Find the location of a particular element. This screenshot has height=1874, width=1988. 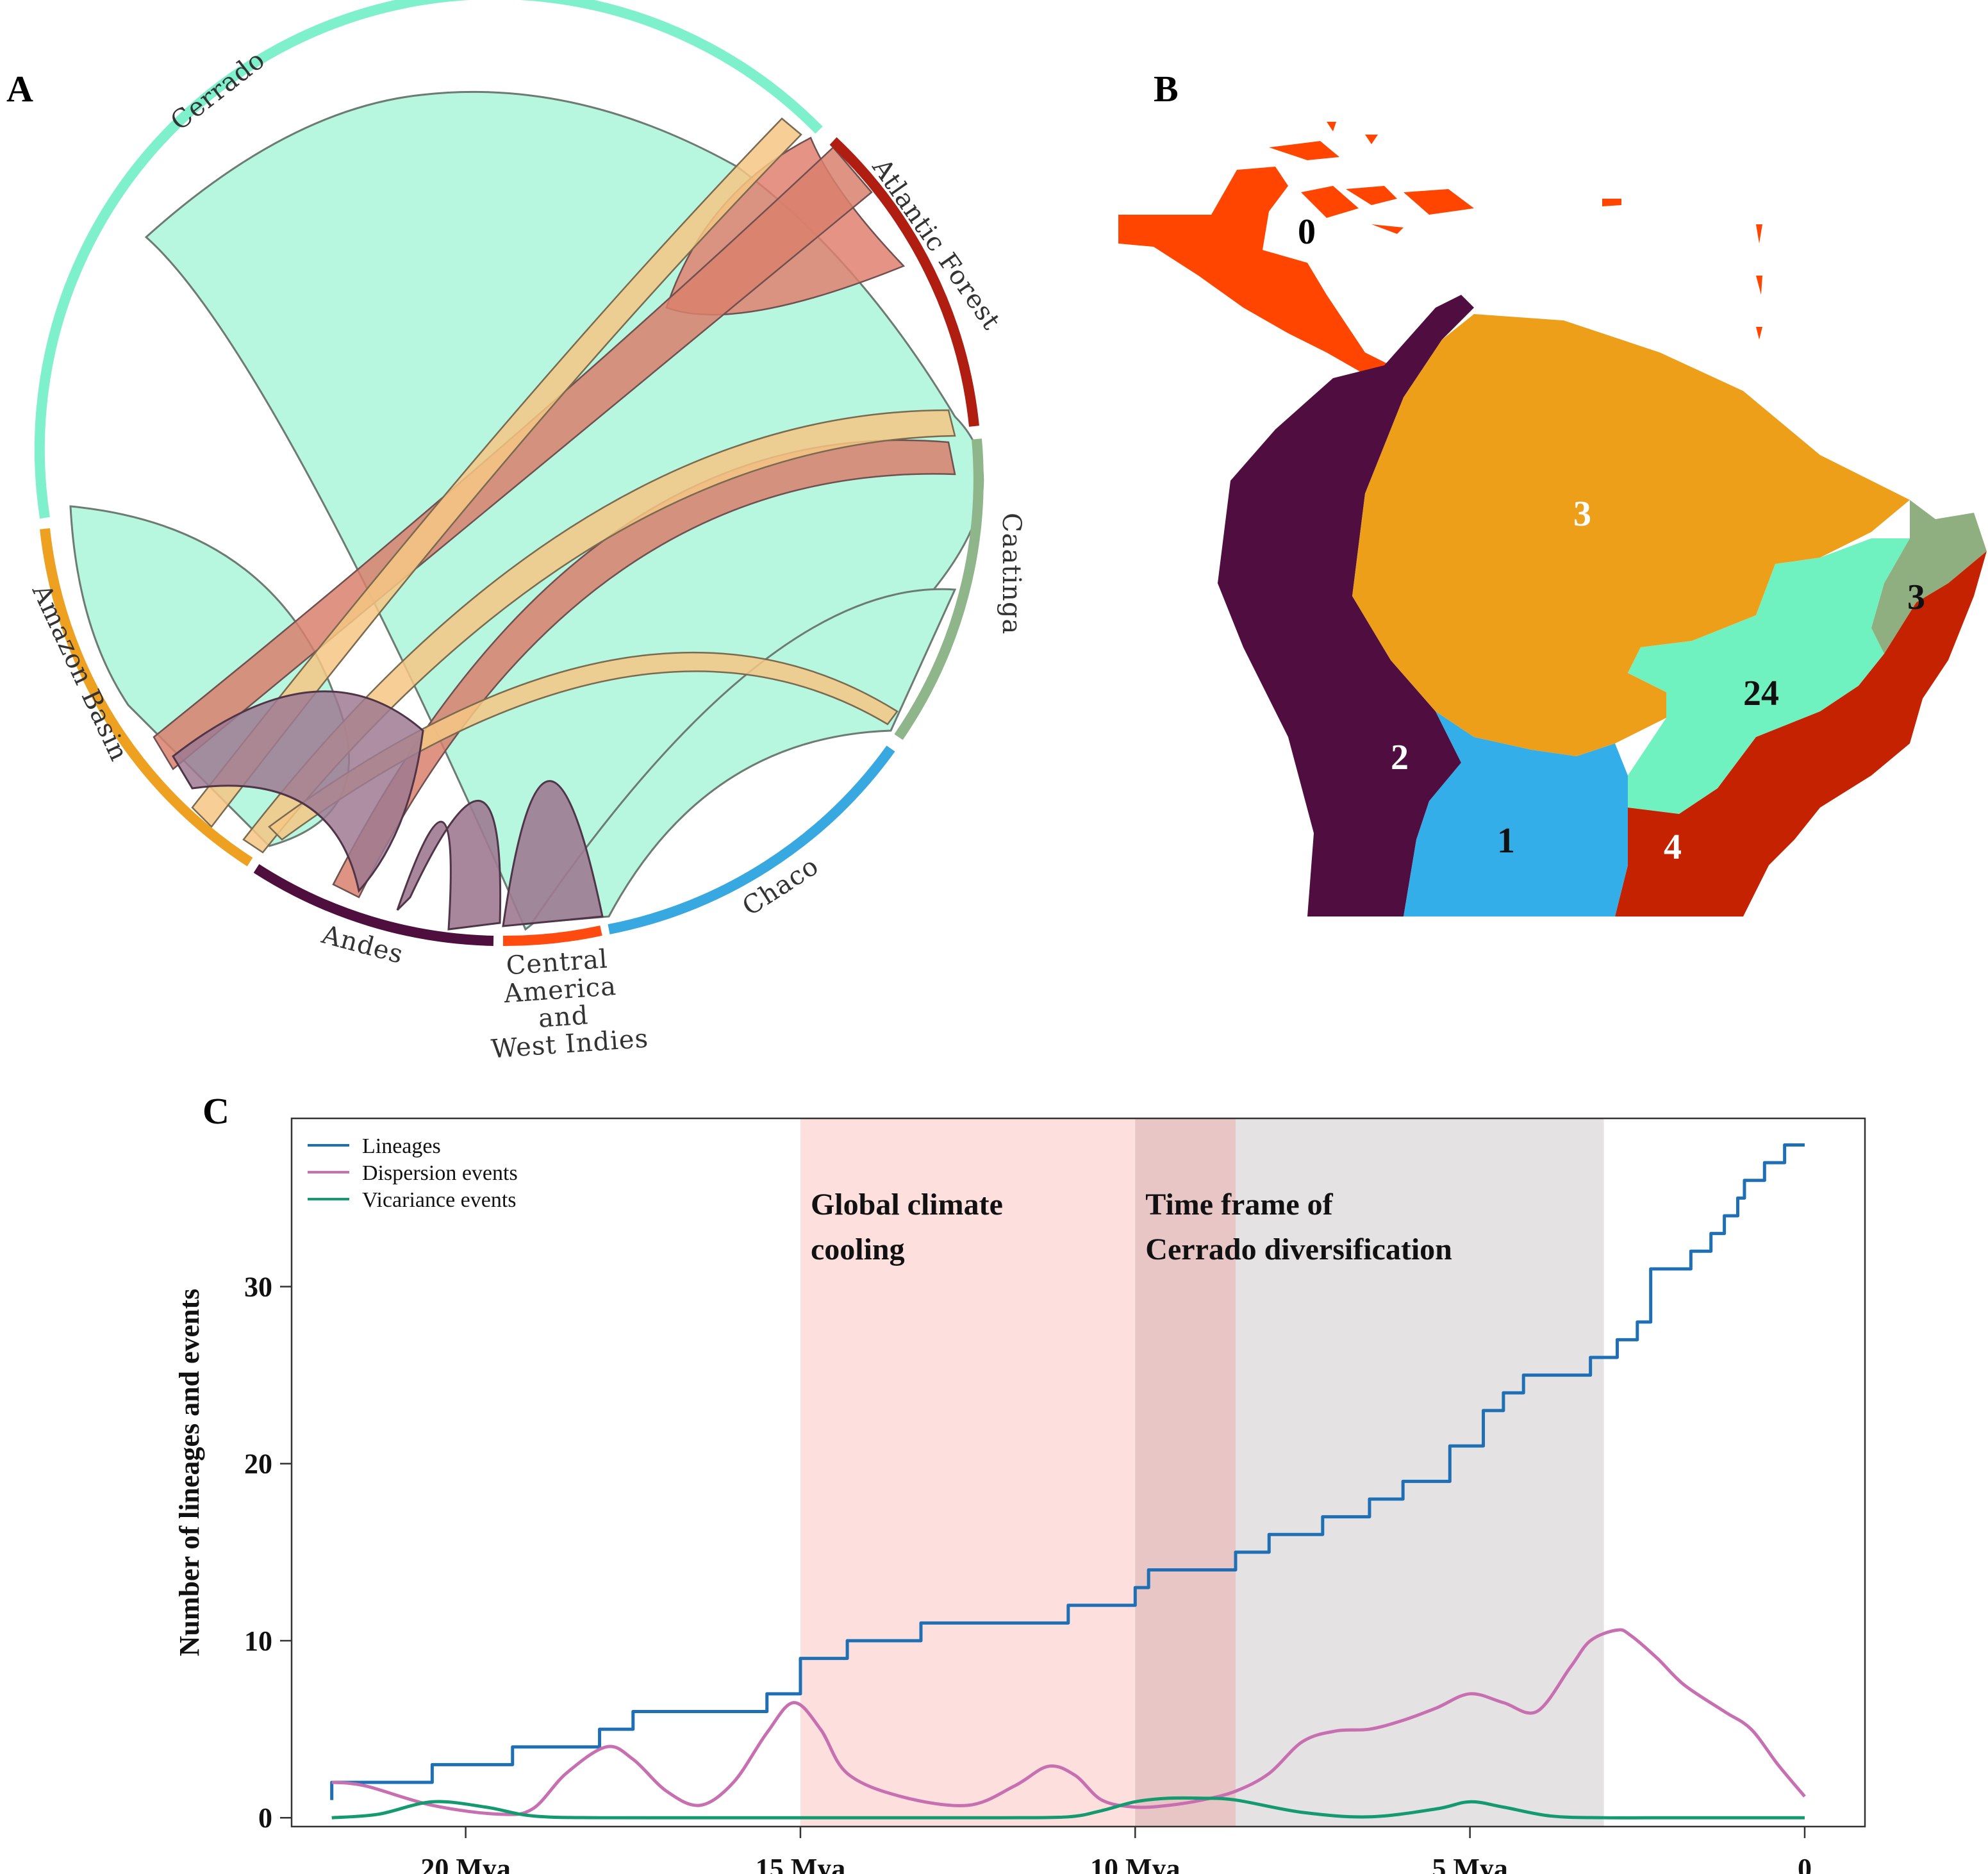

y-axis-label: Number of lineages and events is located at coordinates (189, 1473).